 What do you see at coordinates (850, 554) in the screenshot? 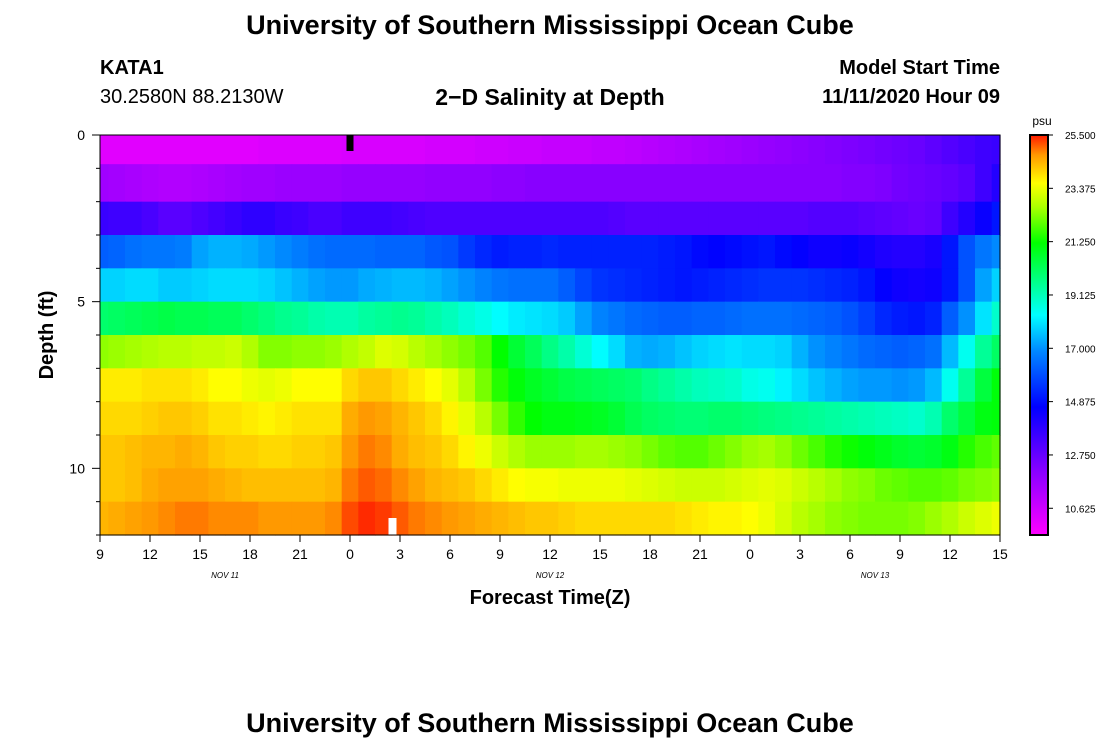
I see `x-tick-label: 6` at bounding box center [850, 554].